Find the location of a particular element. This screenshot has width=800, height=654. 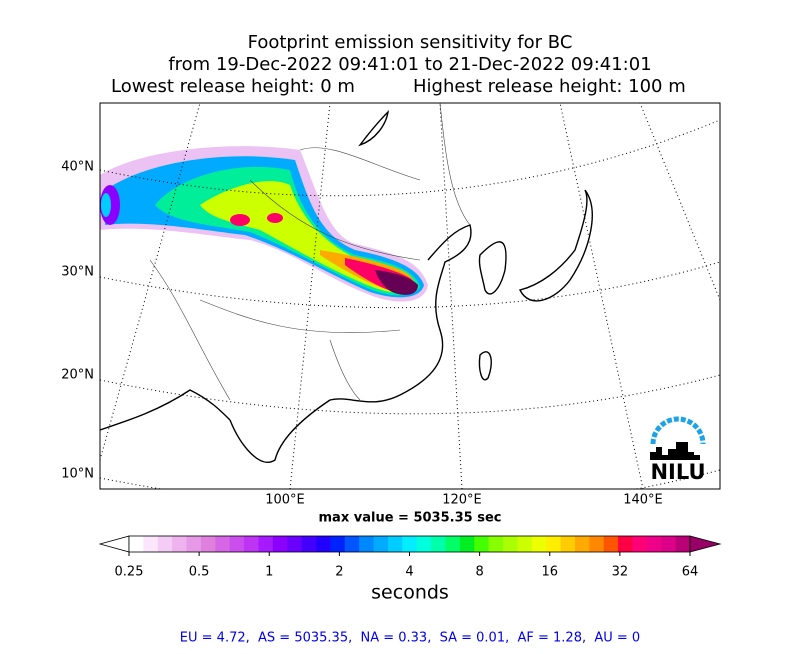

colorbar-tick-label: 4 is located at coordinates (409, 572).